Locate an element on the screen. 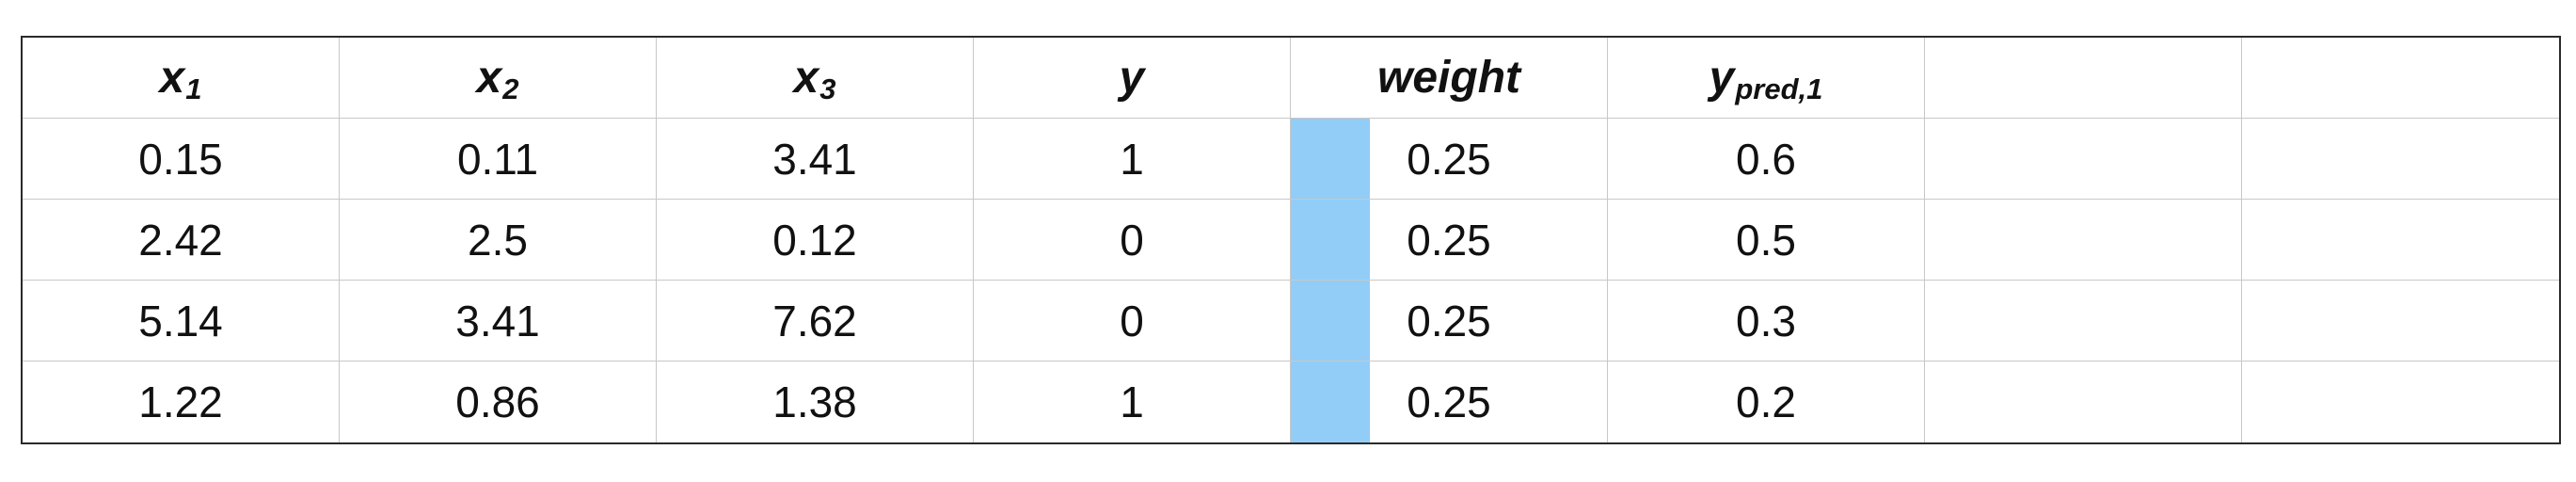 Image resolution: width=2576 pixels, height=482 pixels. cell-x3: 7.62 is located at coordinates (815, 321).